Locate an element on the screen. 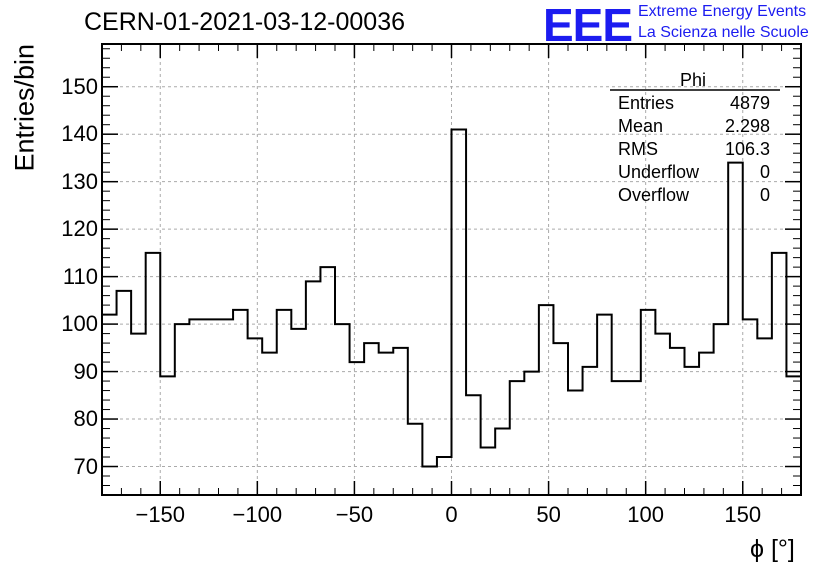 The width and height of the screenshot is (836, 572). stat-value-mean: 2.298 is located at coordinates (747, 126).